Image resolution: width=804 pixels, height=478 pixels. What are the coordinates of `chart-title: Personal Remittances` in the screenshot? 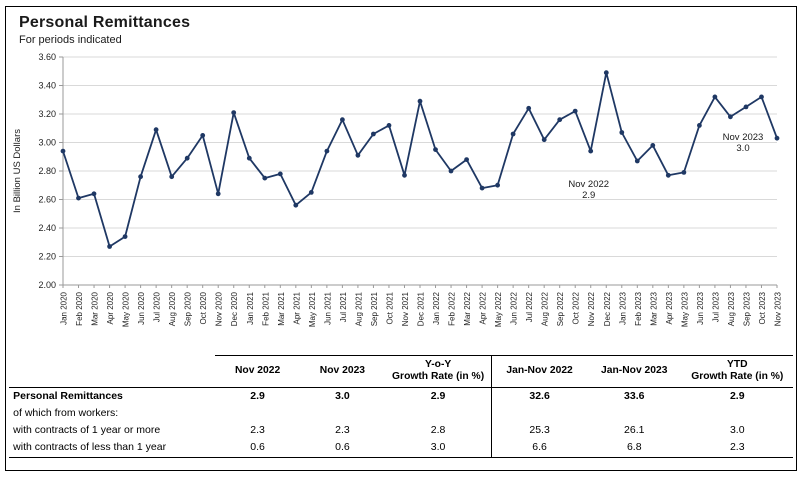 It's located at (105, 22).